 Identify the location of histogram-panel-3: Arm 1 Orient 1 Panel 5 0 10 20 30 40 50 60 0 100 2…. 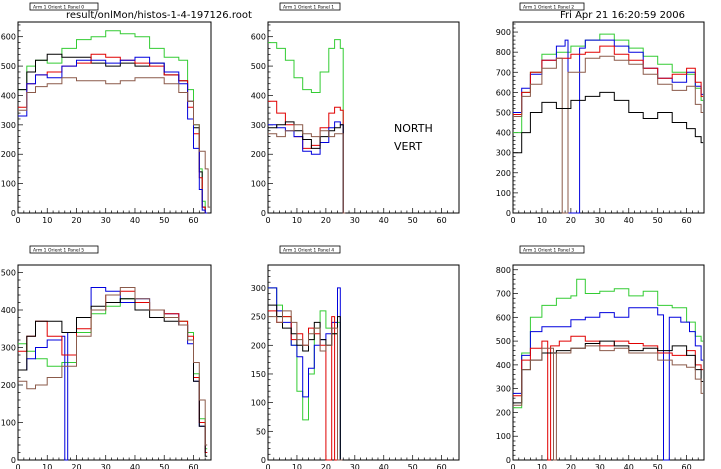
(106, 357).